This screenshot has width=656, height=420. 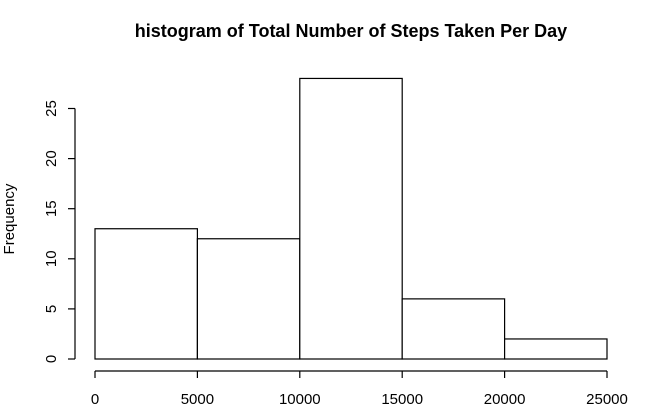 I want to click on y-axis: 0 5 10 15 20 25, so click(x=59, y=231).